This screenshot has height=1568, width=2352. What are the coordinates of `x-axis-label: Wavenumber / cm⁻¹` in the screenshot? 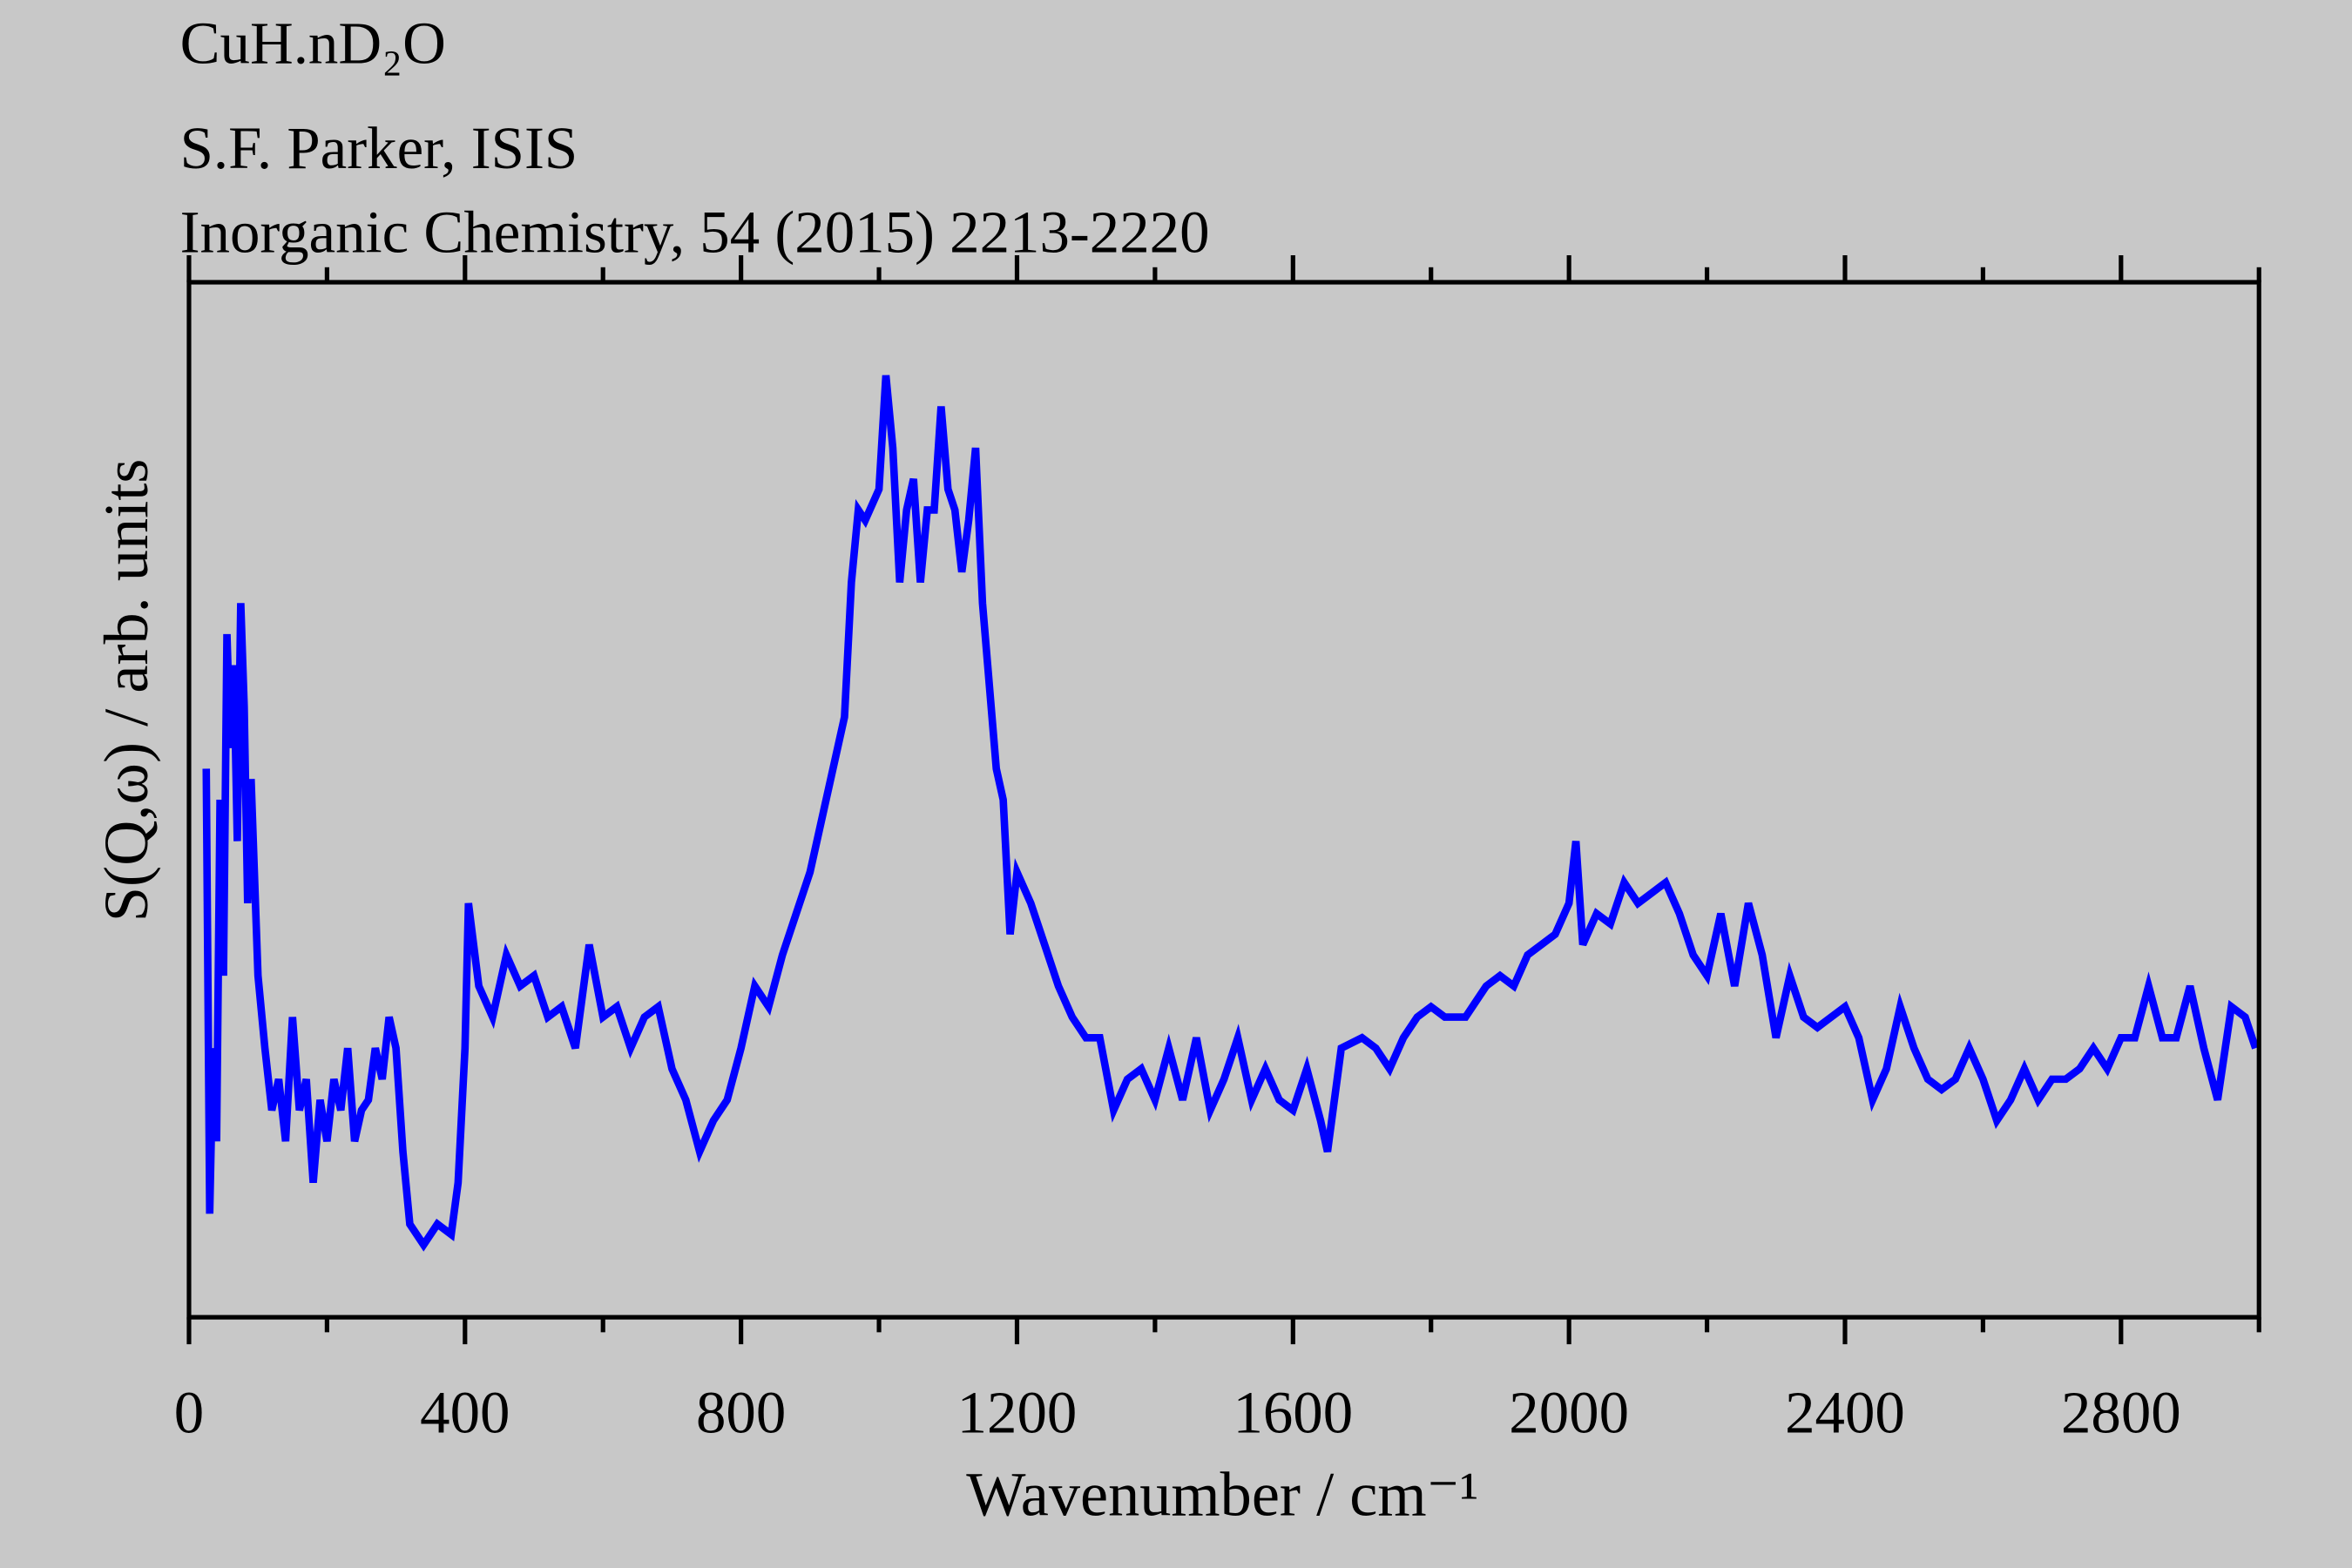 It's located at (1222, 1494).